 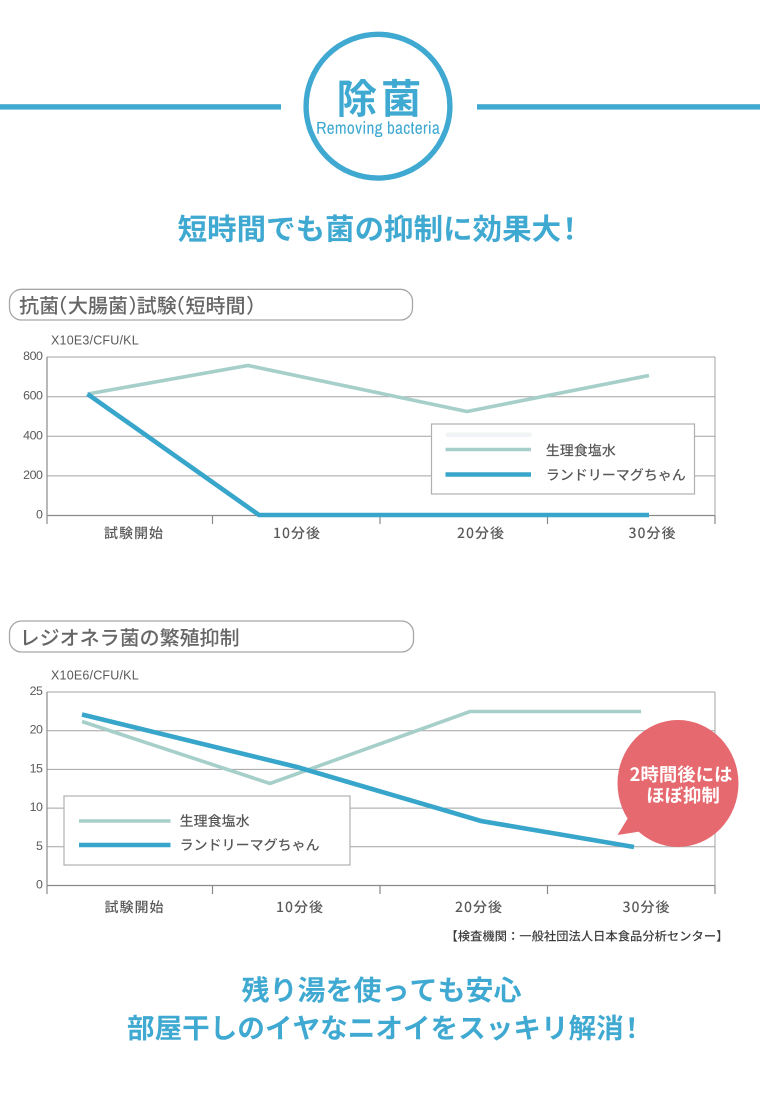 I want to click on svg-text: 200, so click(x=33, y=475).